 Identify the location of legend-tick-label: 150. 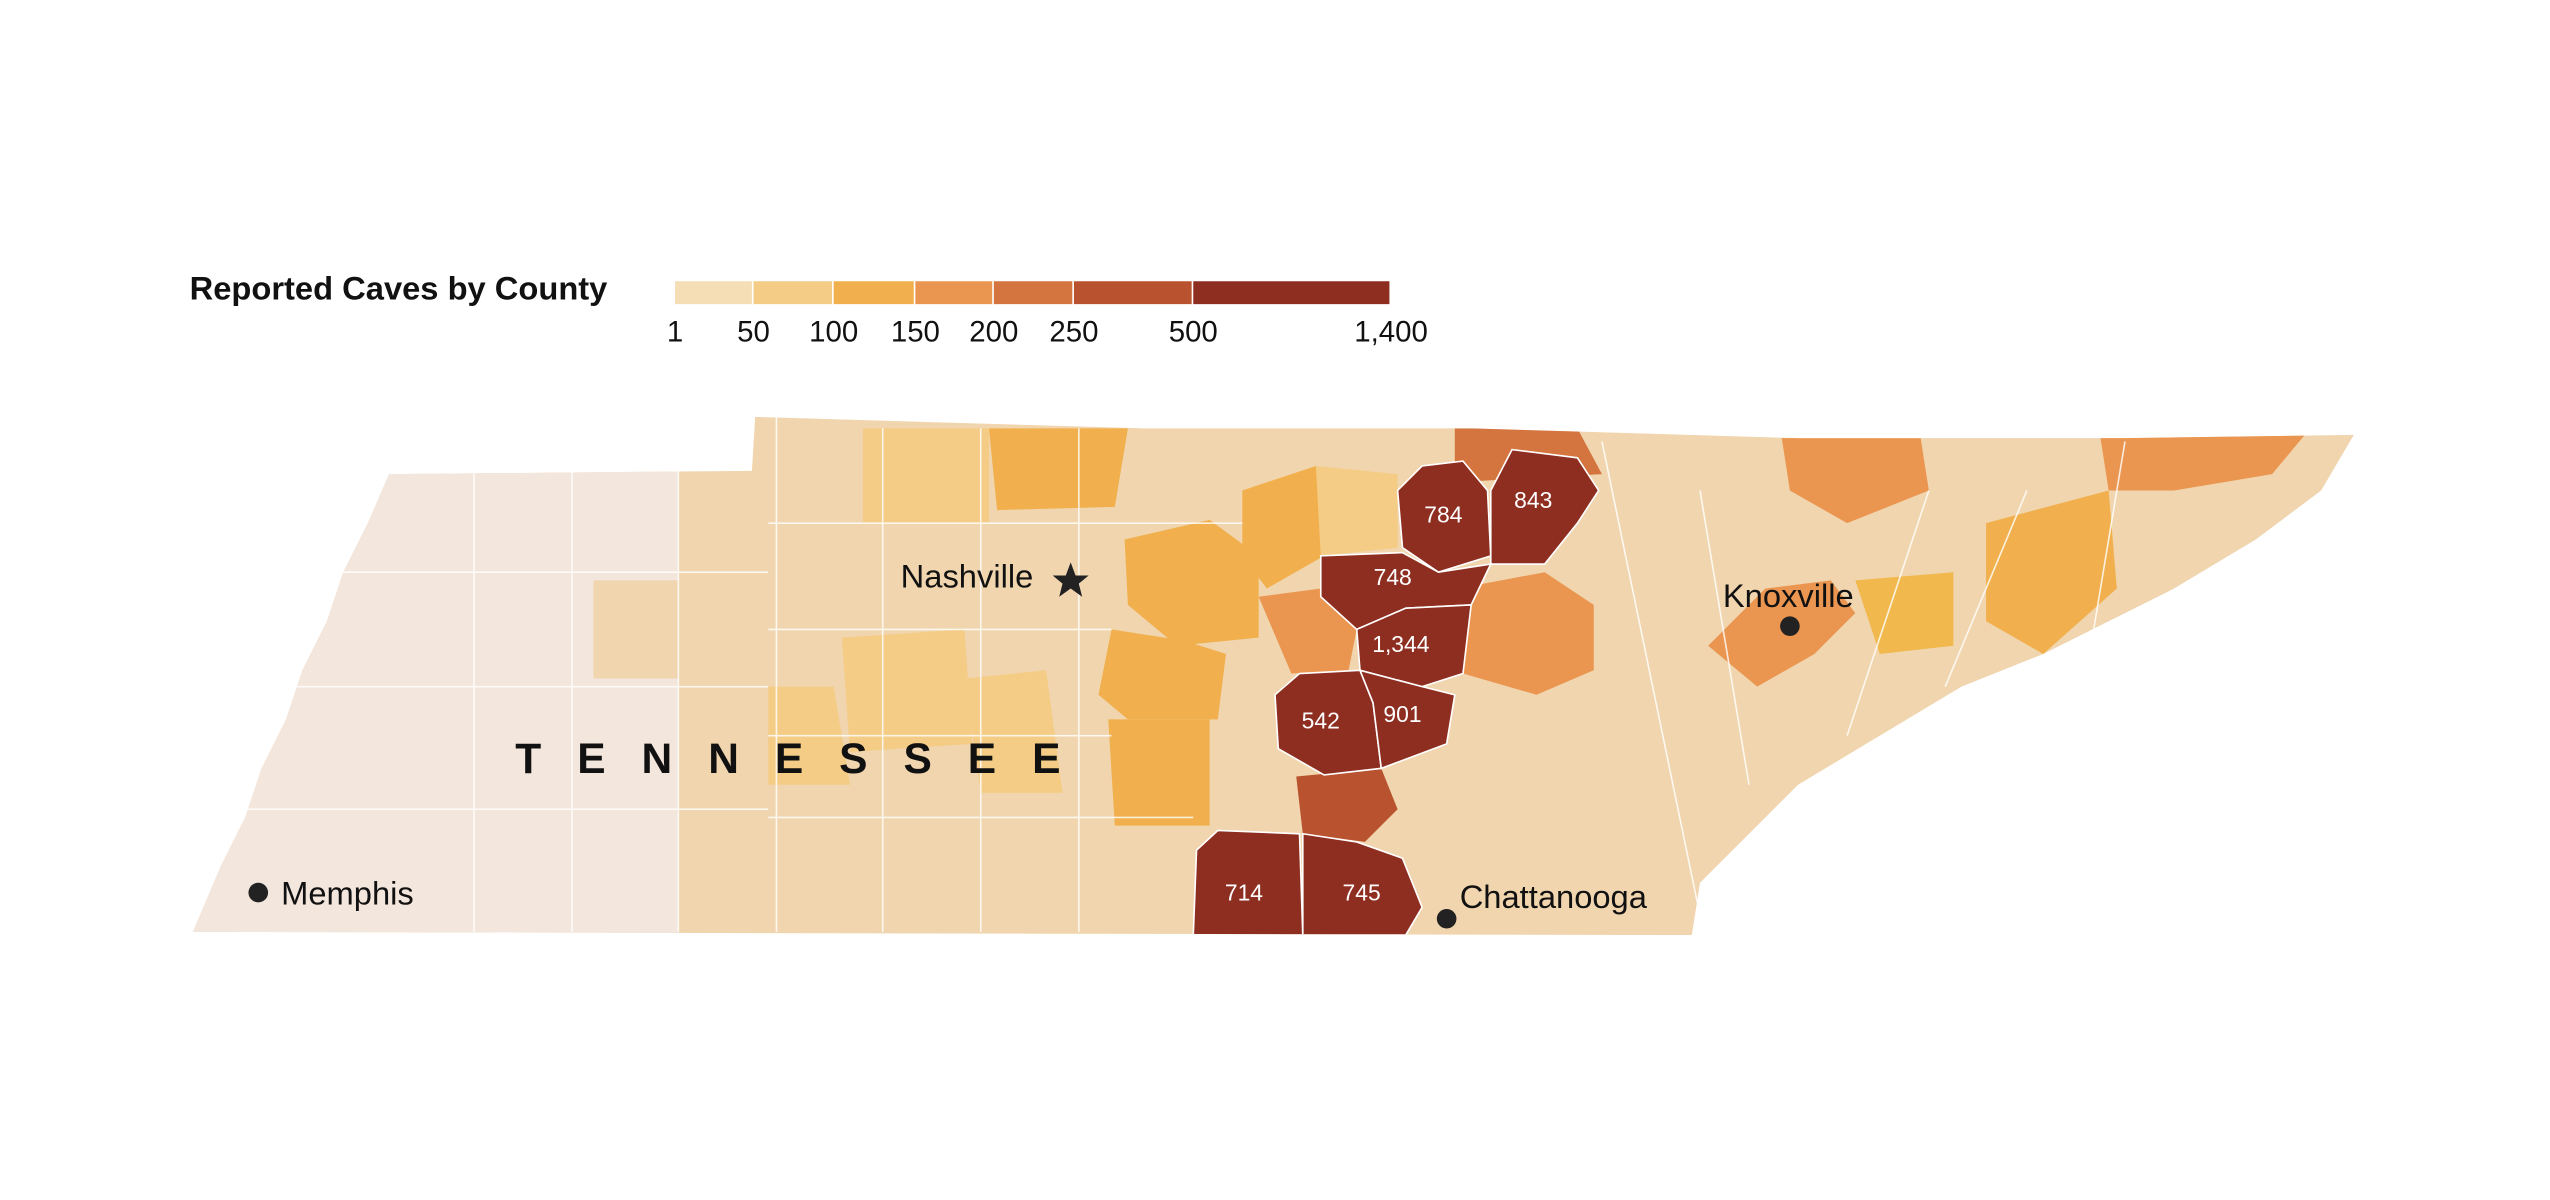
(915, 331).